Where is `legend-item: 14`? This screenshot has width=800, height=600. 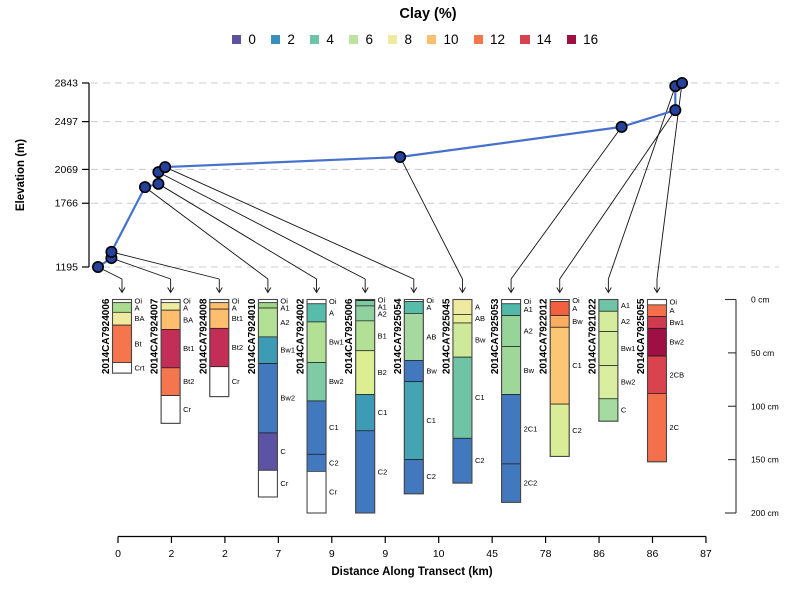
legend-item: 14 is located at coordinates (536, 39).